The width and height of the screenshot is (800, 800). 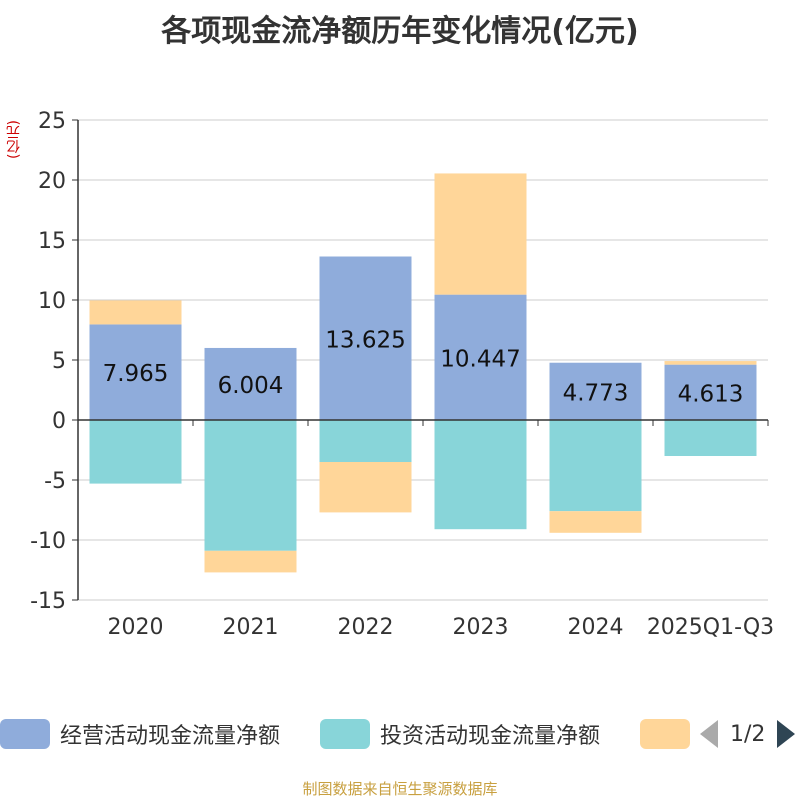 I want to click on bar-financing-2025Q1-Q3, so click(x=710, y=363).